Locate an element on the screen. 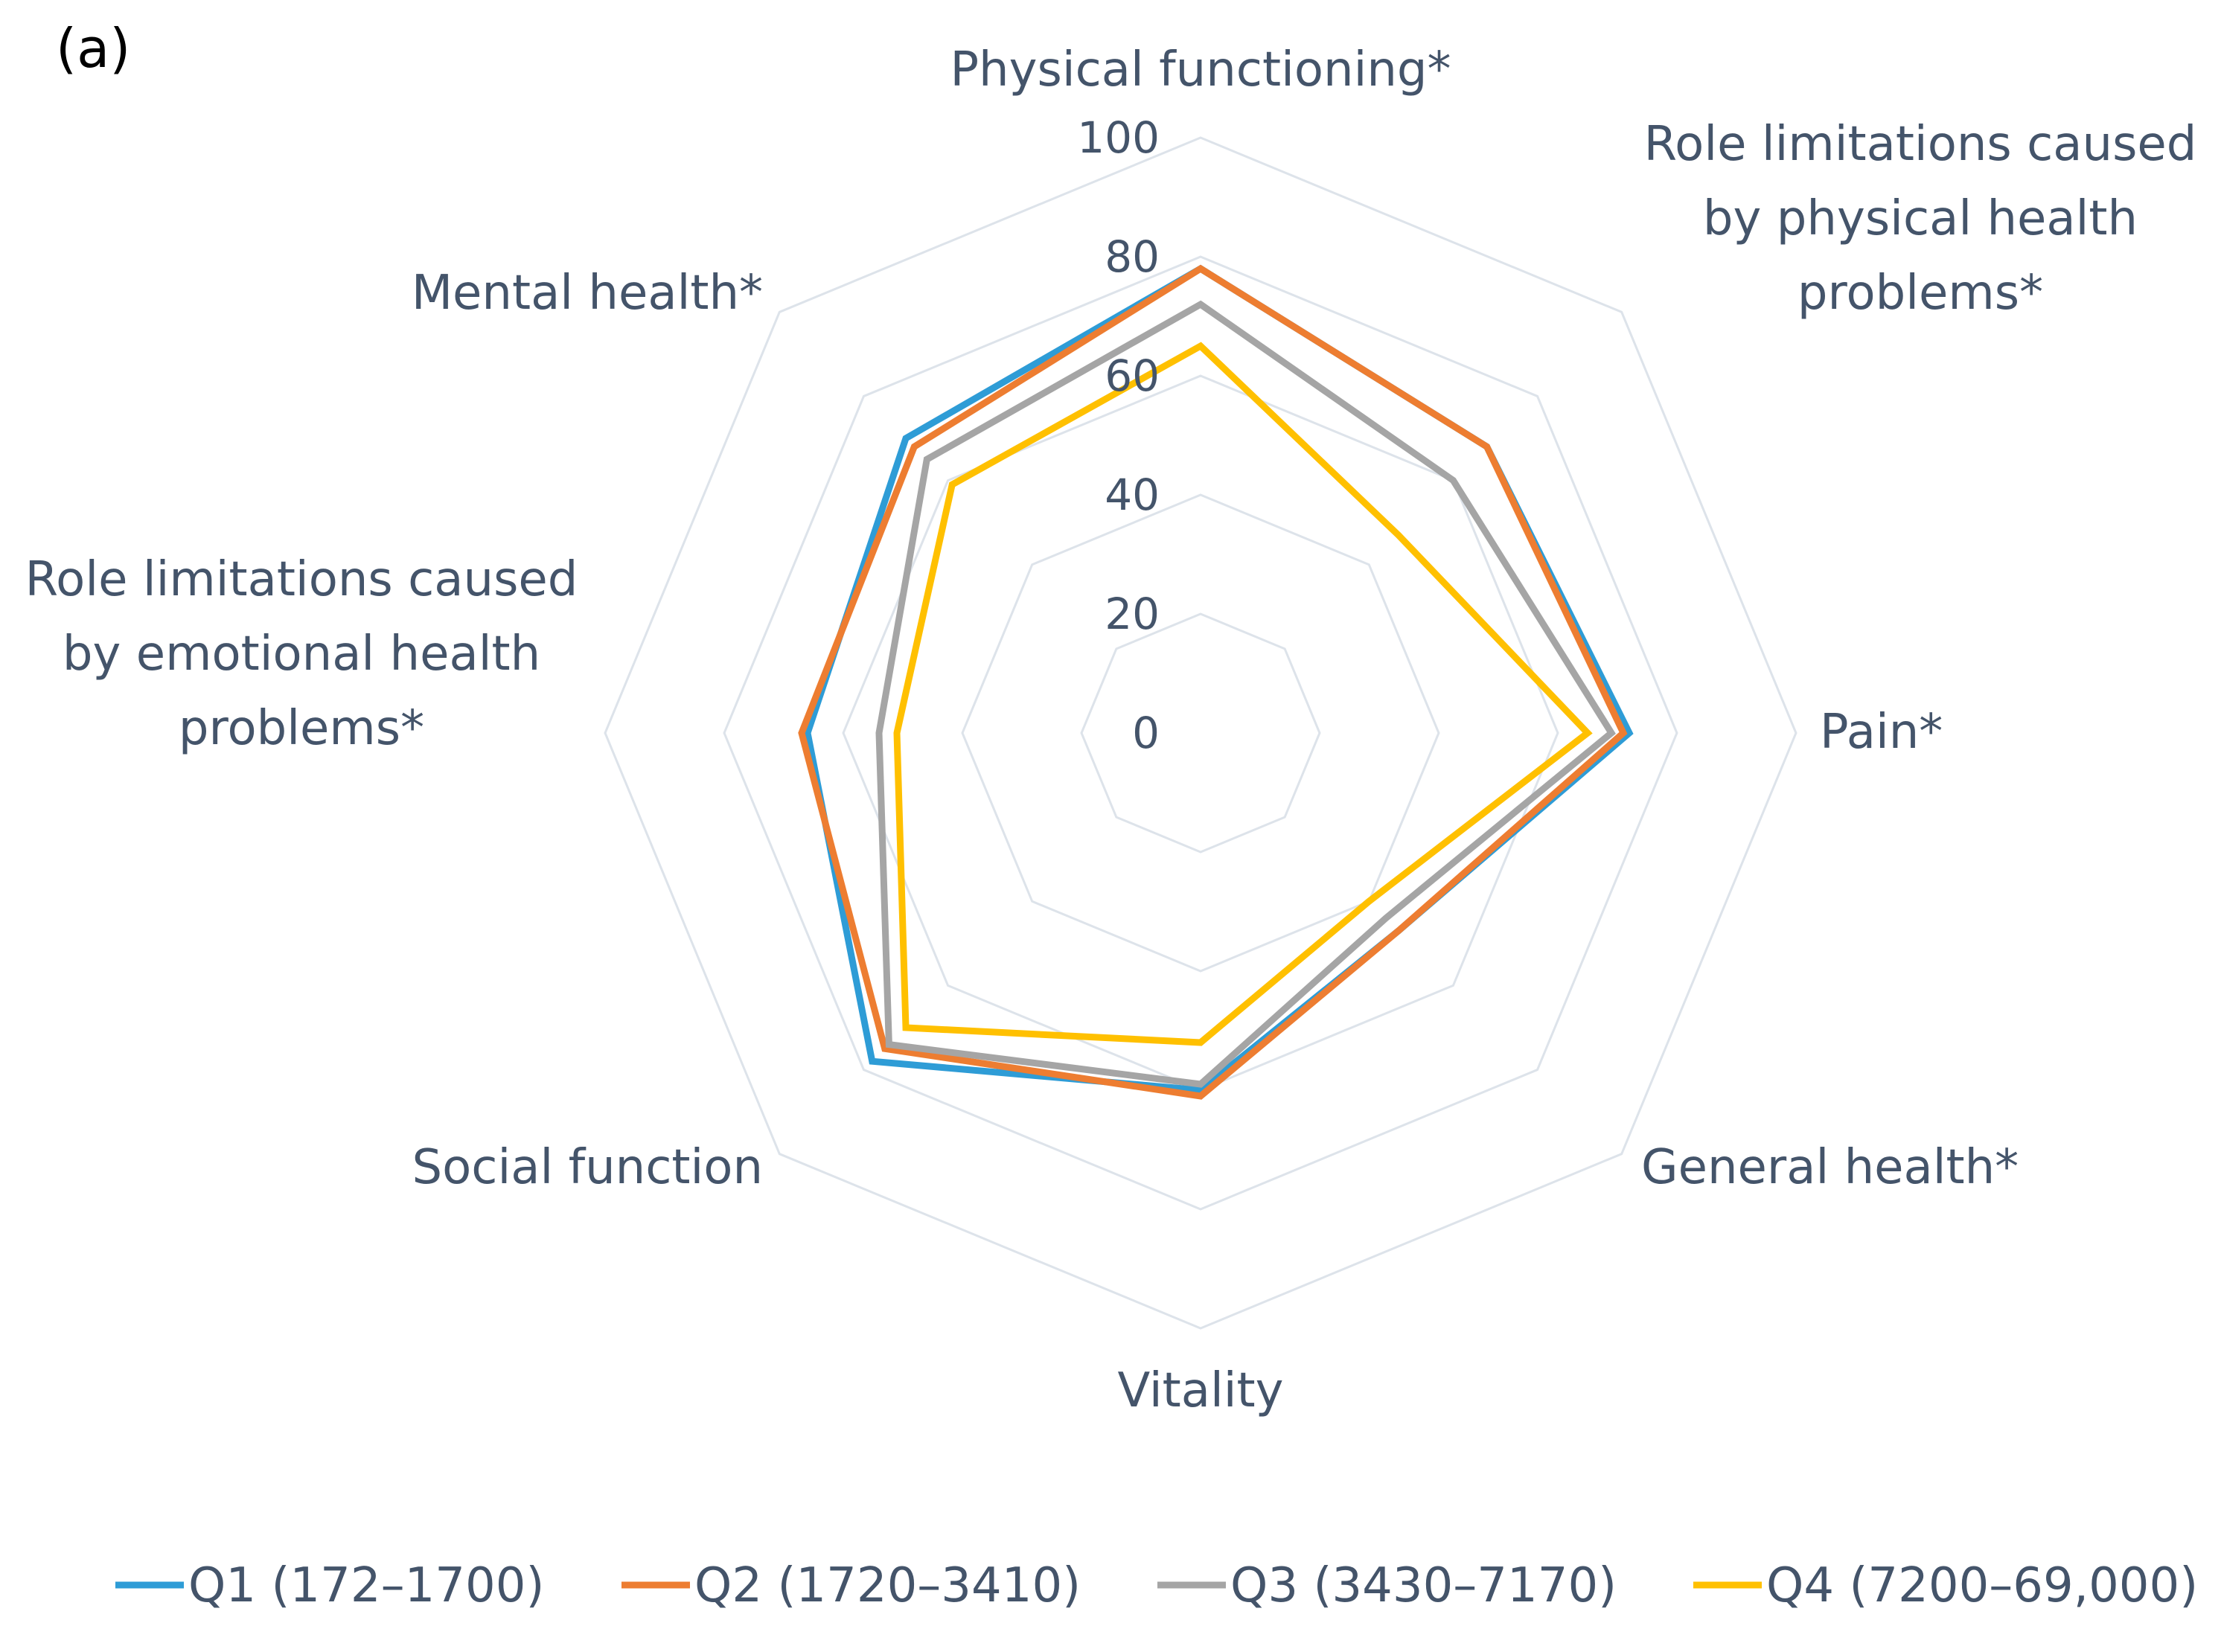  tick-label-40: 40 is located at coordinates (1132, 495).